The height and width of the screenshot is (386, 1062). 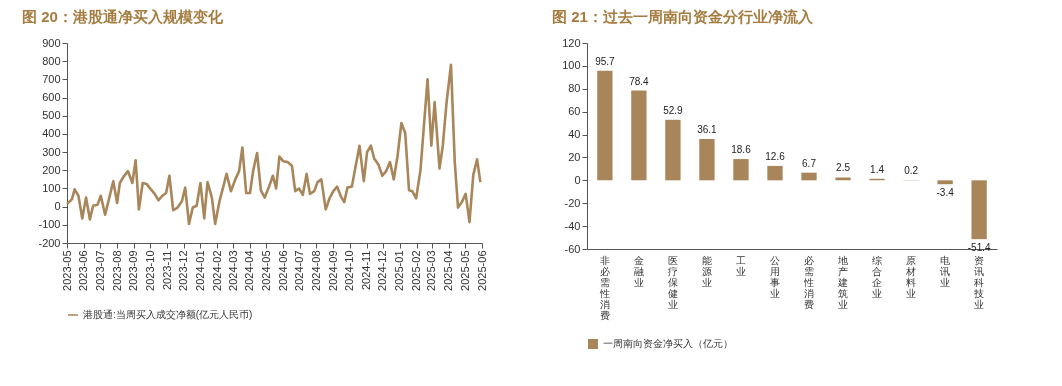 I want to click on x-tick-label: 综合企业, so click(x=877, y=276).